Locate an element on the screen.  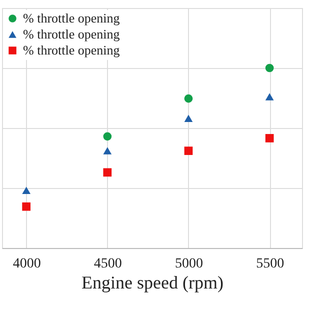
x-tick-label: 5000 is located at coordinates (188, 264).